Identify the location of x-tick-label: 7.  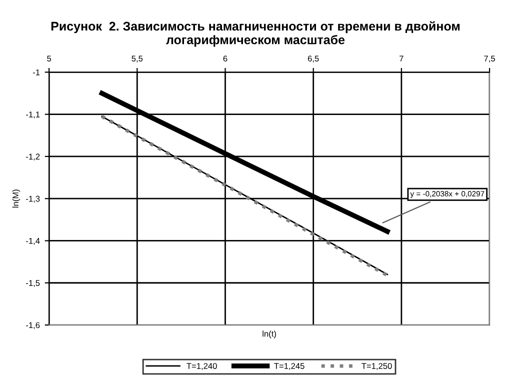
(402, 59).